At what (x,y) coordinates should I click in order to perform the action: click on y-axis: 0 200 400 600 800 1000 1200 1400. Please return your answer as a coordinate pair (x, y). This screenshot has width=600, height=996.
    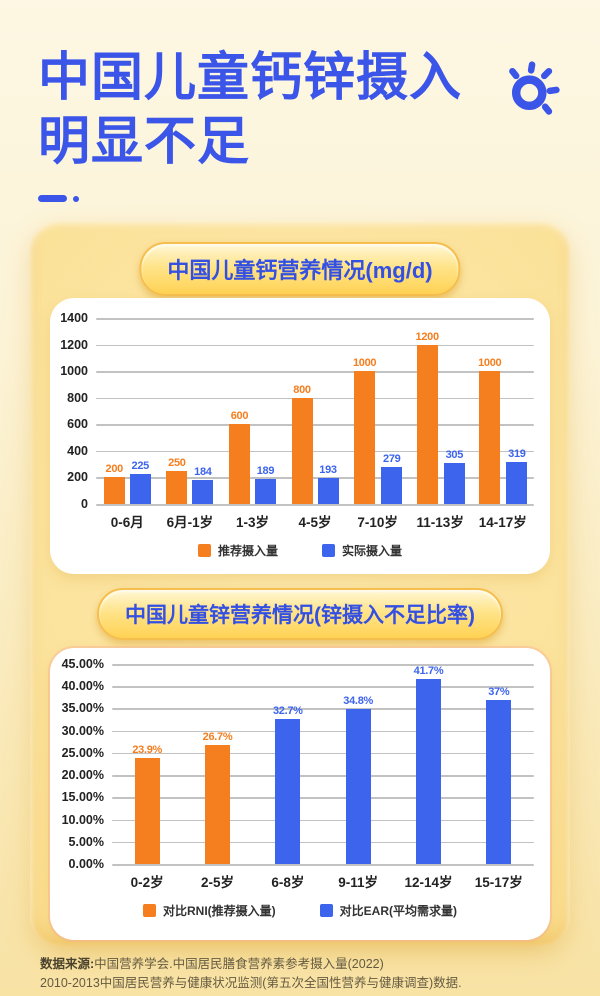
    Looking at the image, I should click on (73, 411).